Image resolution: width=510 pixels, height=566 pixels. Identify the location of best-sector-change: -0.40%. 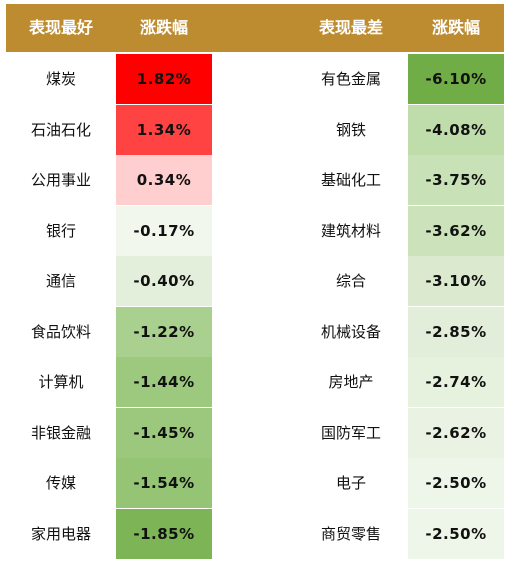
(164, 281).